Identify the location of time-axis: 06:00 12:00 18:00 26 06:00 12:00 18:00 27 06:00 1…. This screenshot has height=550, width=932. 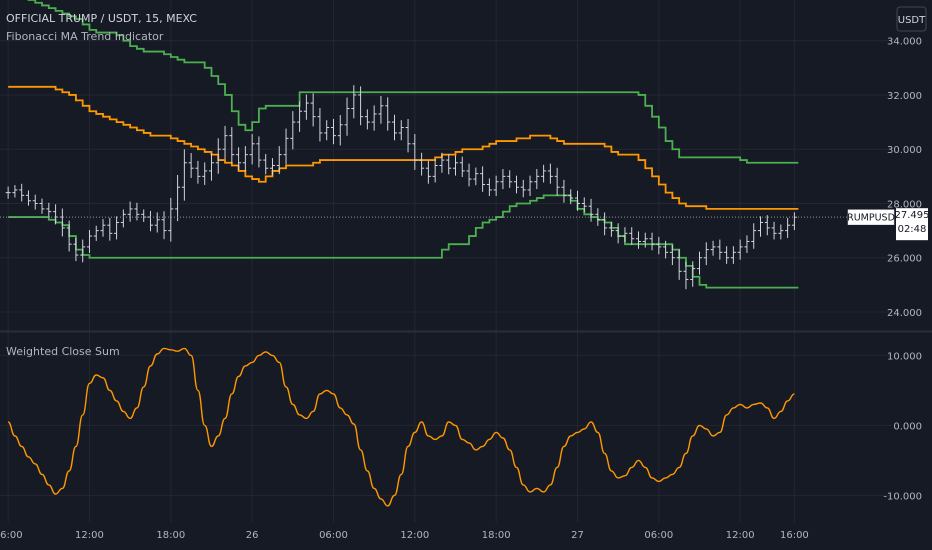
(404, 535).